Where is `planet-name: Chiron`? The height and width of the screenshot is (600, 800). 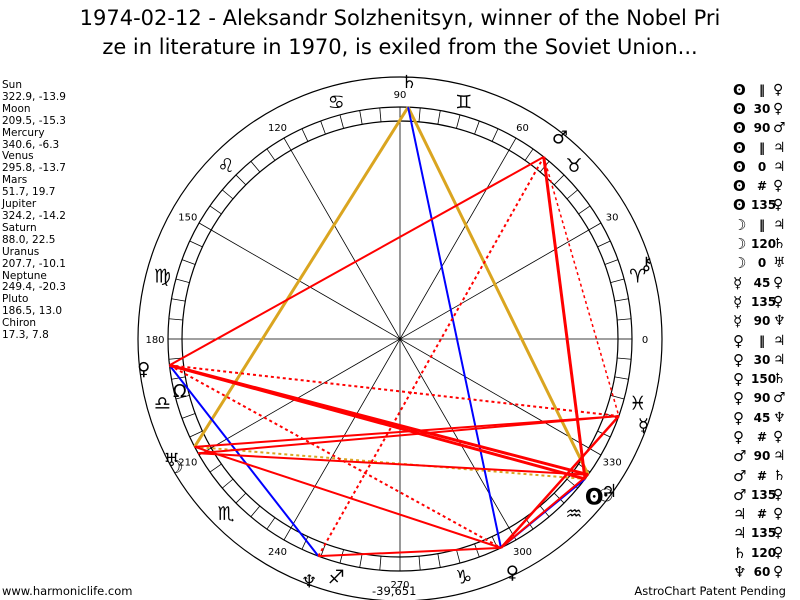 planet-name: Chiron is located at coordinates (19, 323).